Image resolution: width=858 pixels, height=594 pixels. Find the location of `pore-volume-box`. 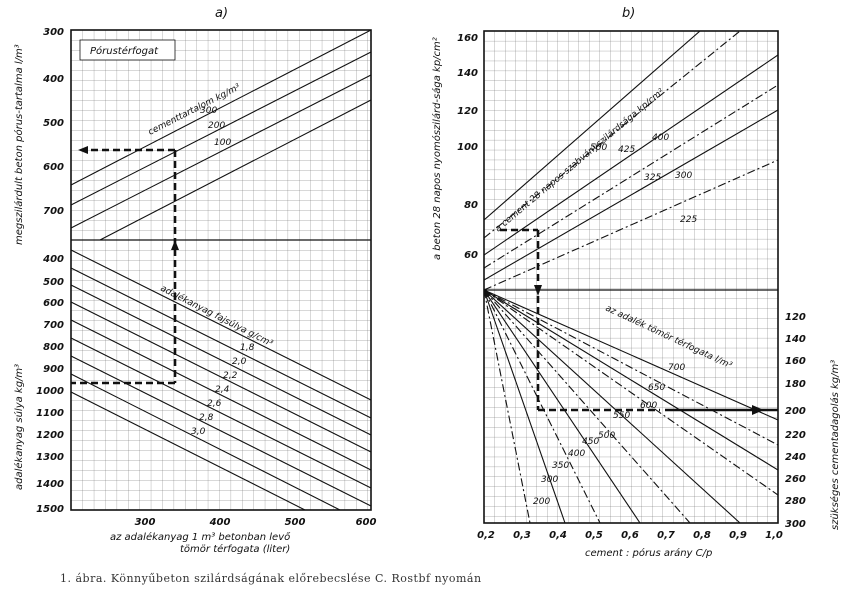

pore-volume-box is located at coordinates (127, 50).